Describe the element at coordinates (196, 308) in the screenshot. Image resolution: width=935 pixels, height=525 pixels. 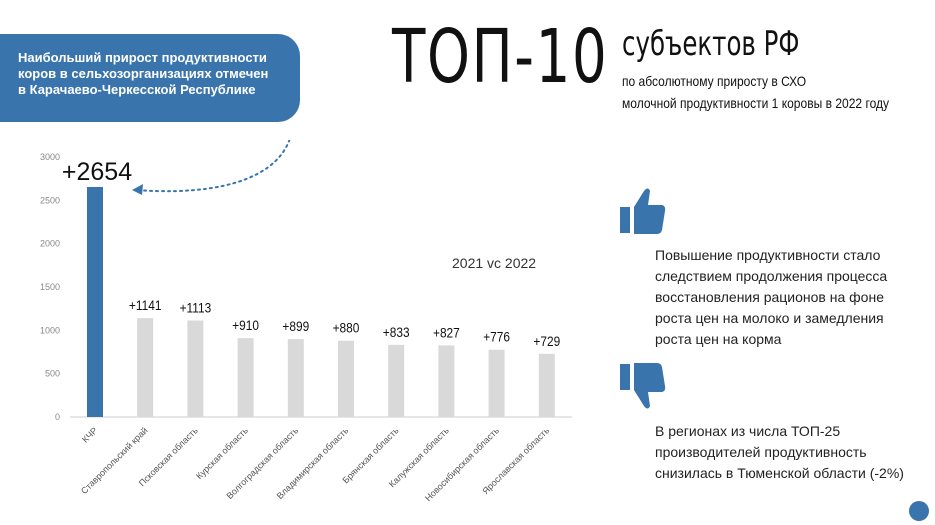
I see `data-label: +1113` at that location.